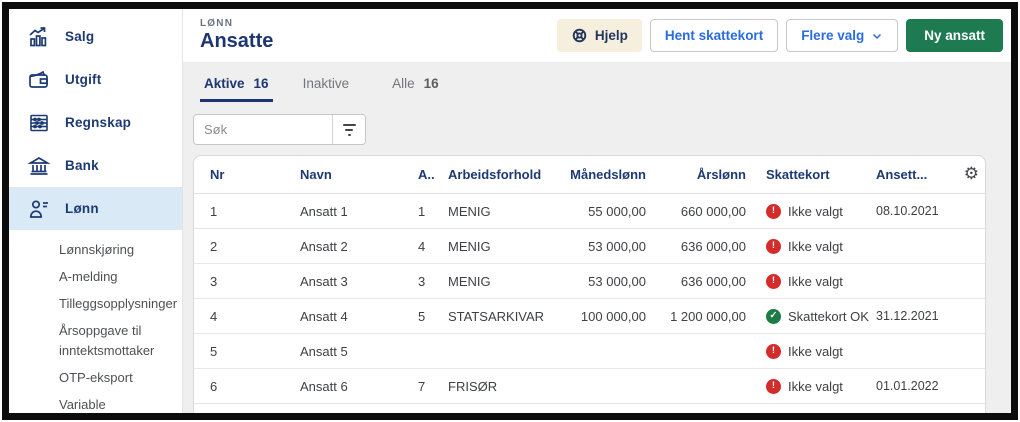 The image size is (1020, 422). Describe the element at coordinates (721, 174) in the screenshot. I see `column-header-arslonn: Årslønn` at that location.